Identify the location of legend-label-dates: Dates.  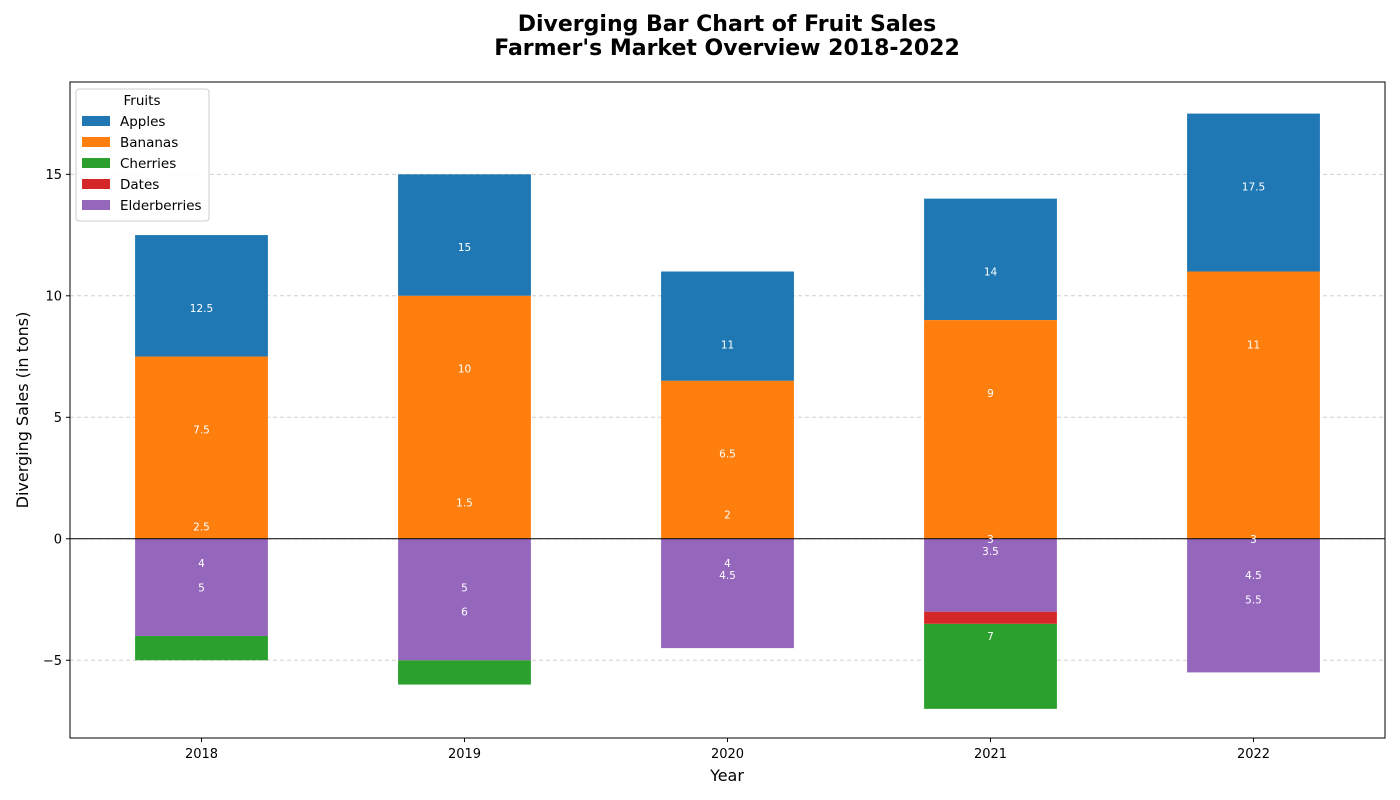
(139, 185).